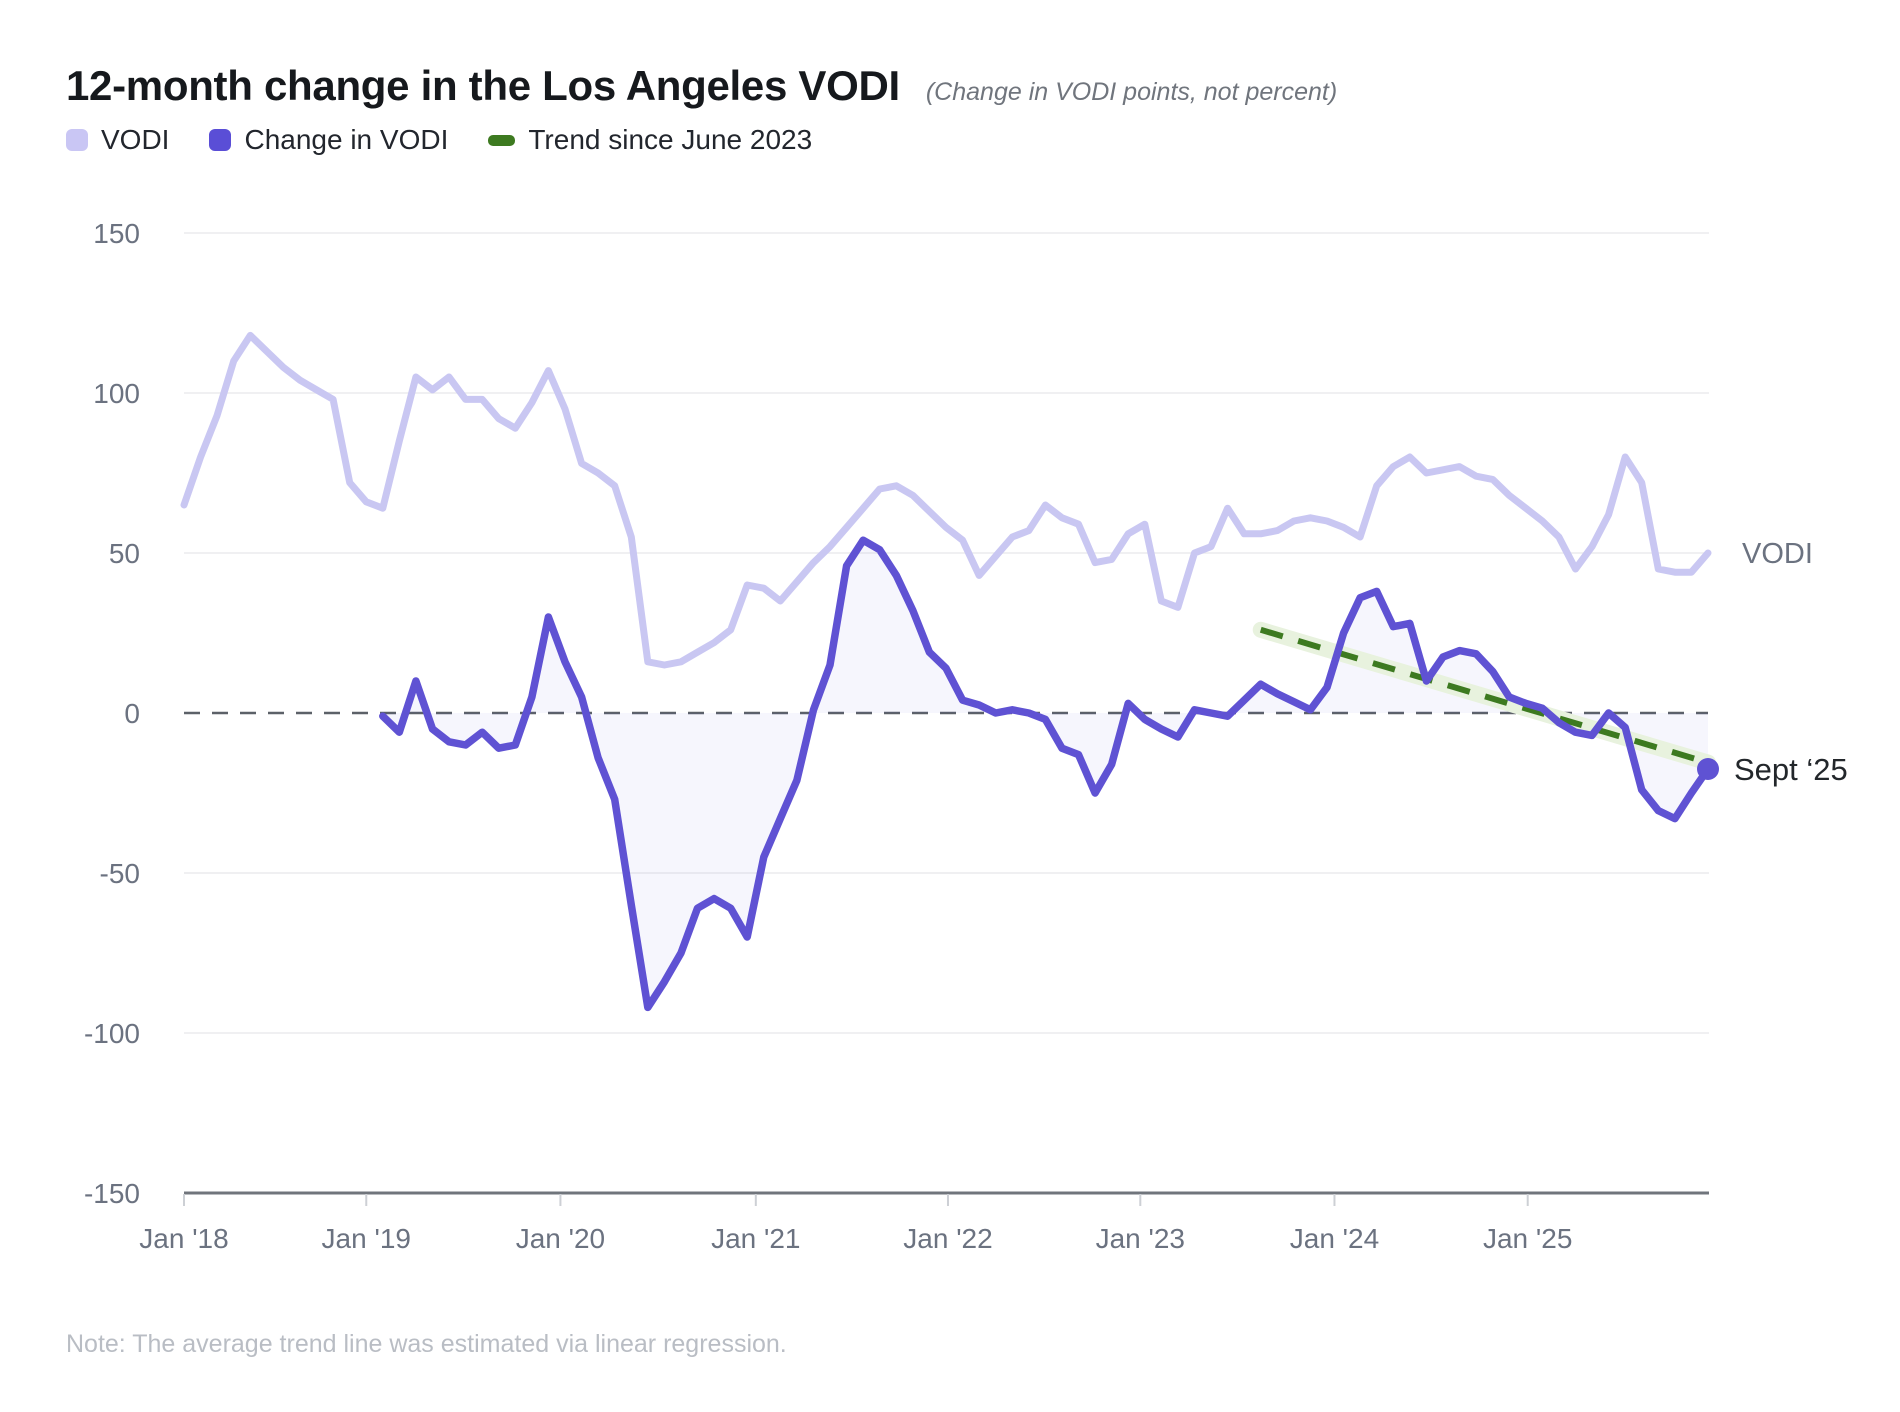 This screenshot has width=1900, height=1412. I want to click on x-tick-label: Jan '20, so click(560, 1238).